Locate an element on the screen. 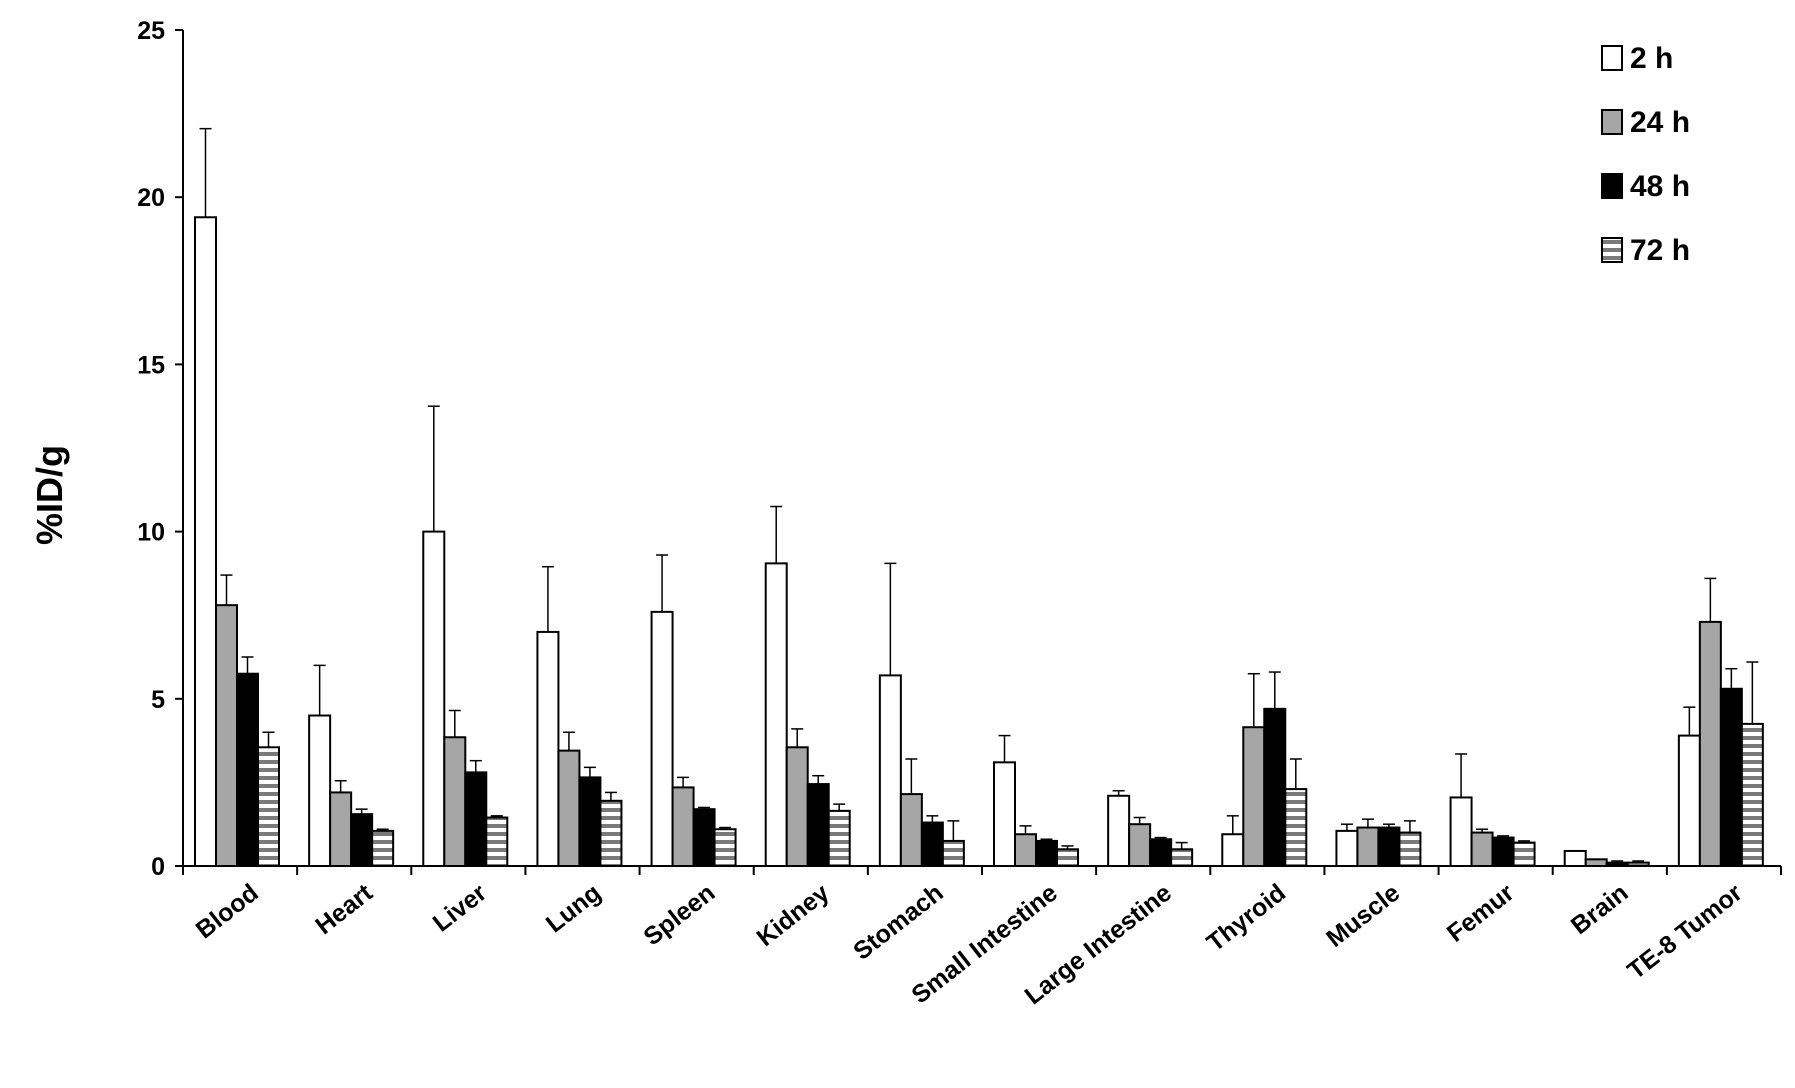 The height and width of the screenshot is (1088, 1795). y-axis-title: %ID/g is located at coordinates (49, 495).